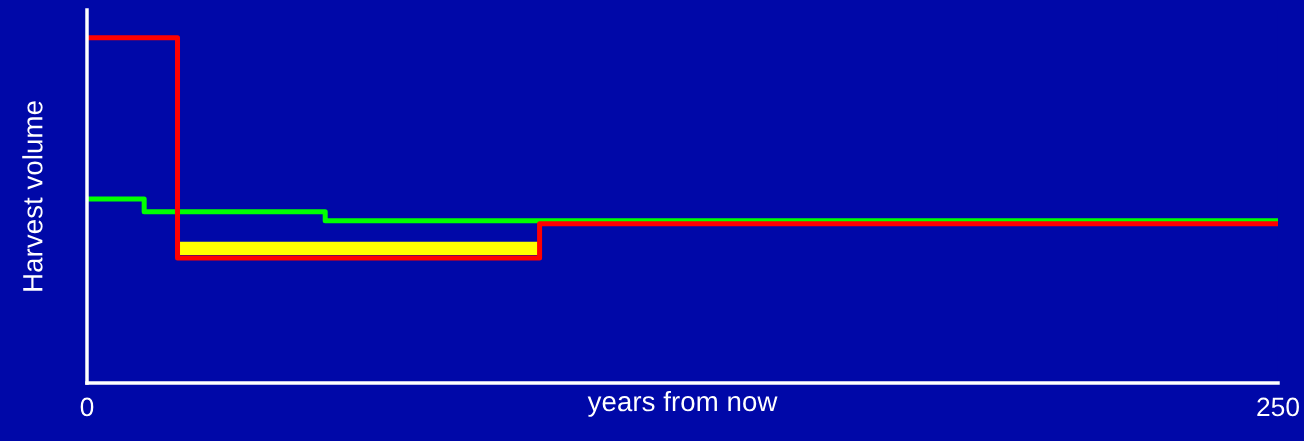 The height and width of the screenshot is (441, 1304). I want to click on x-tick-label: 250, so click(1278, 407).